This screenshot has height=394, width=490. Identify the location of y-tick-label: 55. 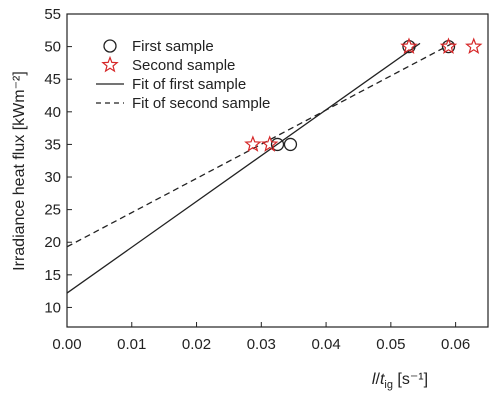
(52, 14).